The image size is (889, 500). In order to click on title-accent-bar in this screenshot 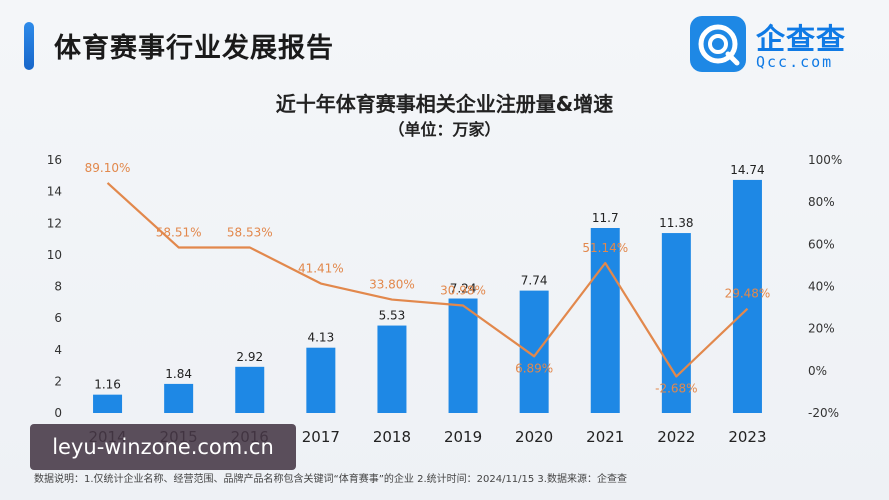, I will do `click(29, 46)`.